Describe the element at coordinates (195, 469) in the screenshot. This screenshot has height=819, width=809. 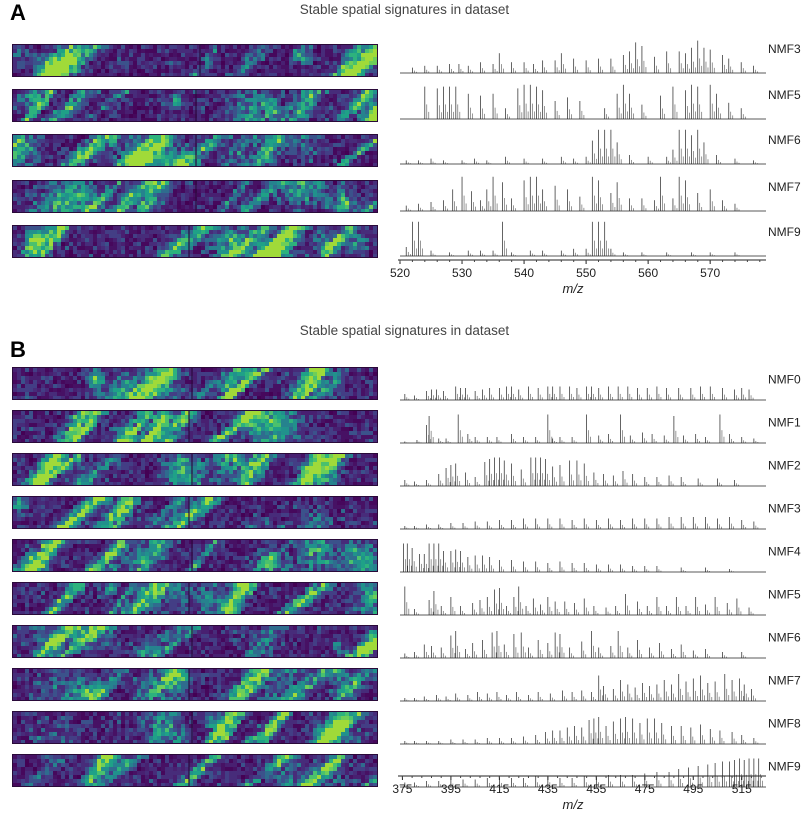
I see `heatmap-nmf2` at that location.